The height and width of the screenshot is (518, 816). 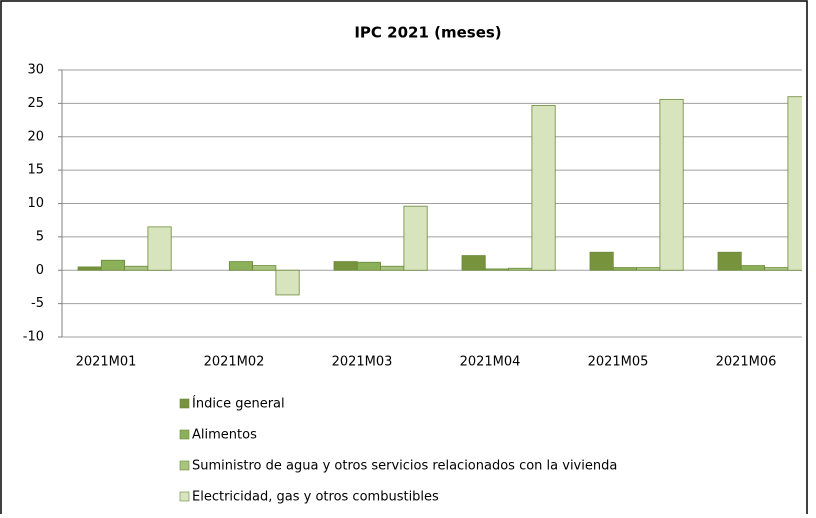 What do you see at coordinates (35, 103) in the screenshot?
I see `y-tick-label: 25` at bounding box center [35, 103].